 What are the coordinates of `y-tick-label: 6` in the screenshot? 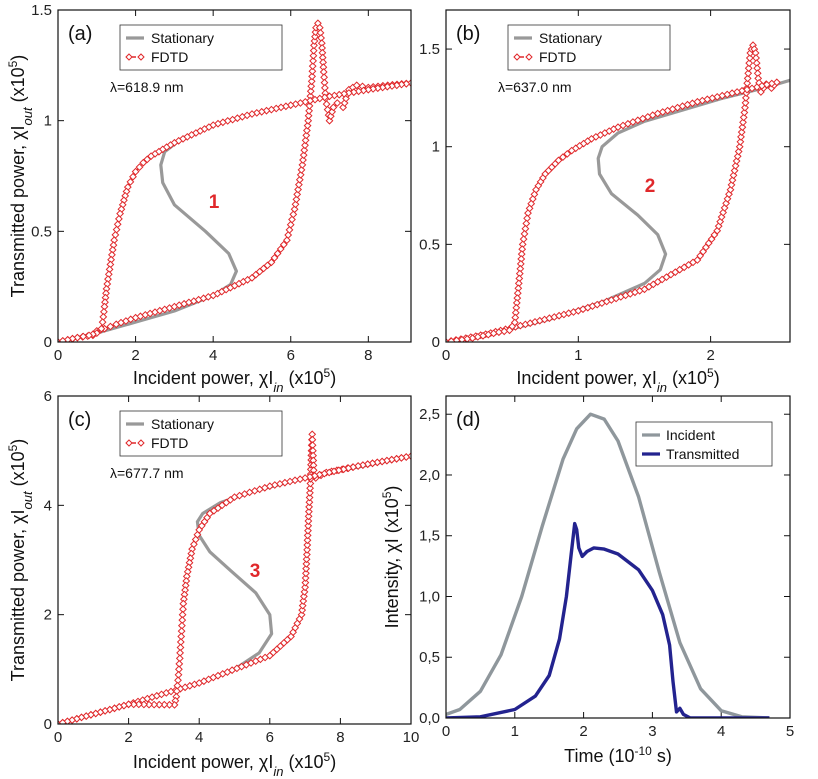 It's located at (48, 396).